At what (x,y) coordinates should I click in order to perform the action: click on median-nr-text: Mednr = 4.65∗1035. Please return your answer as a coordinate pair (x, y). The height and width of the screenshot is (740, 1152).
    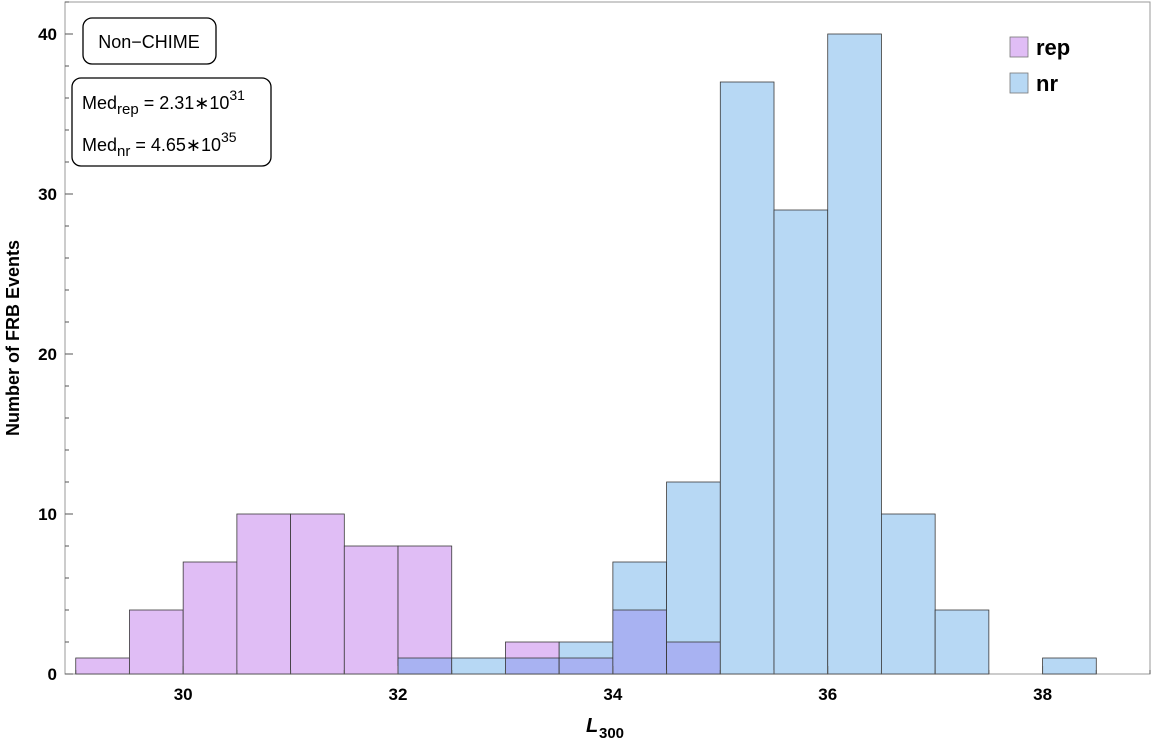
    Looking at the image, I should click on (159, 144).